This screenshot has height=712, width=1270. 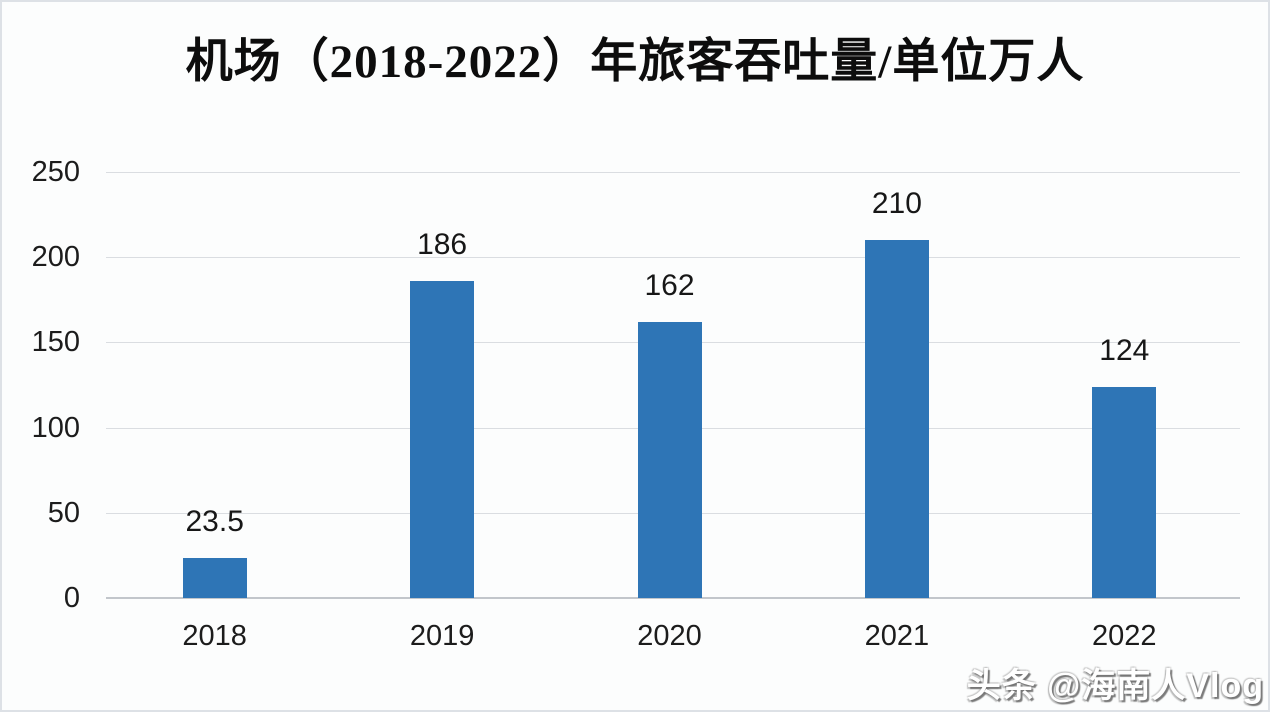 I want to click on x-tick-label: 2018, so click(x=214, y=636).